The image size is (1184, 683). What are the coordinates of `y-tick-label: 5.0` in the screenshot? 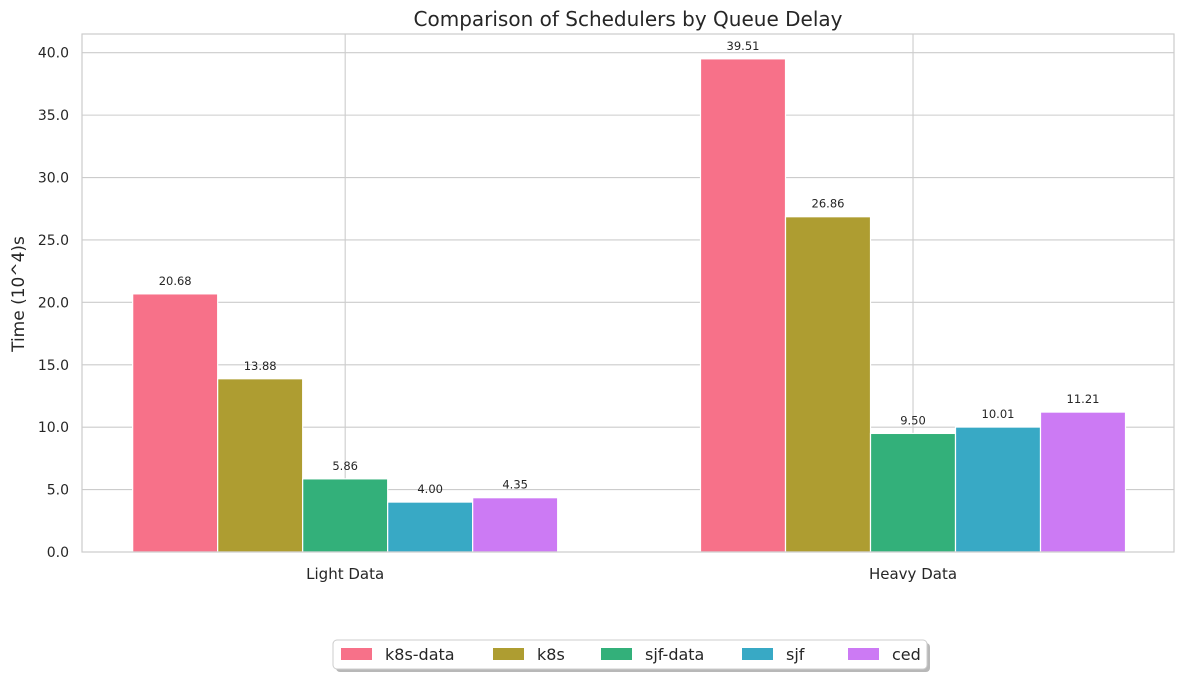 It's located at (58, 491).